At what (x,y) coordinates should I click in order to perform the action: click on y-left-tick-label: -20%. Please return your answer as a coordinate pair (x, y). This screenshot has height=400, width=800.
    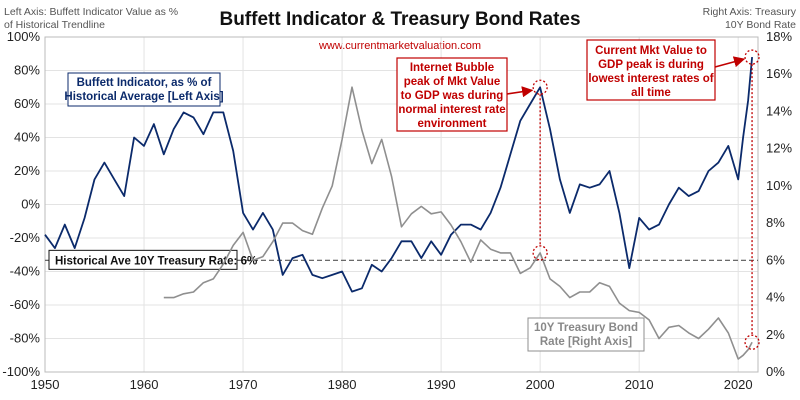
    Looking at the image, I should click on (25, 237).